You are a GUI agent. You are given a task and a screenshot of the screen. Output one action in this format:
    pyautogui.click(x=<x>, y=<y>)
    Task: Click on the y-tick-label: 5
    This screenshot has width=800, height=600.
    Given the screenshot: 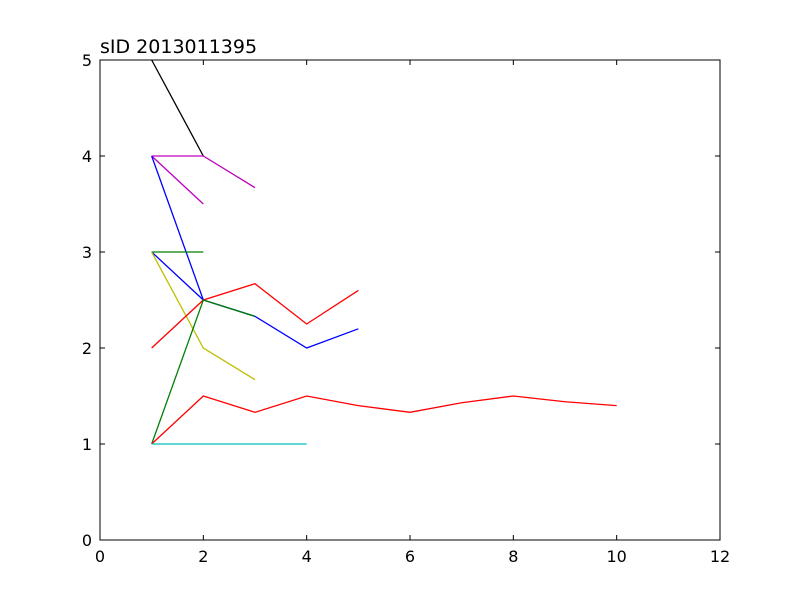 What is the action you would take?
    pyautogui.click(x=87, y=60)
    